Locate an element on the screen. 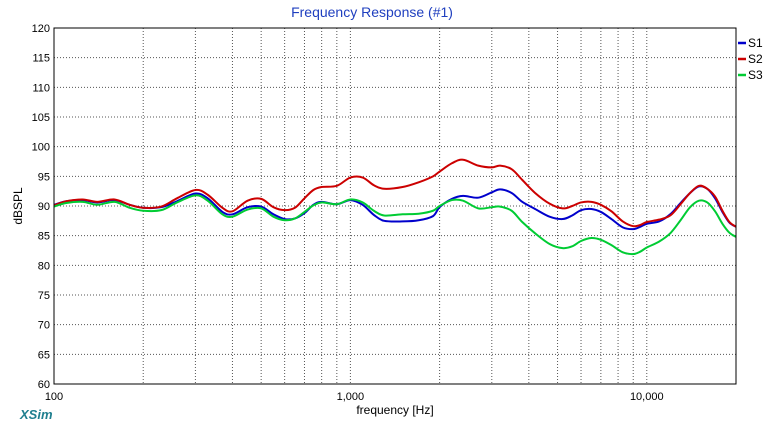 This screenshot has height=428, width=769. legend: S1 S2 S3 is located at coordinates (750, 59).